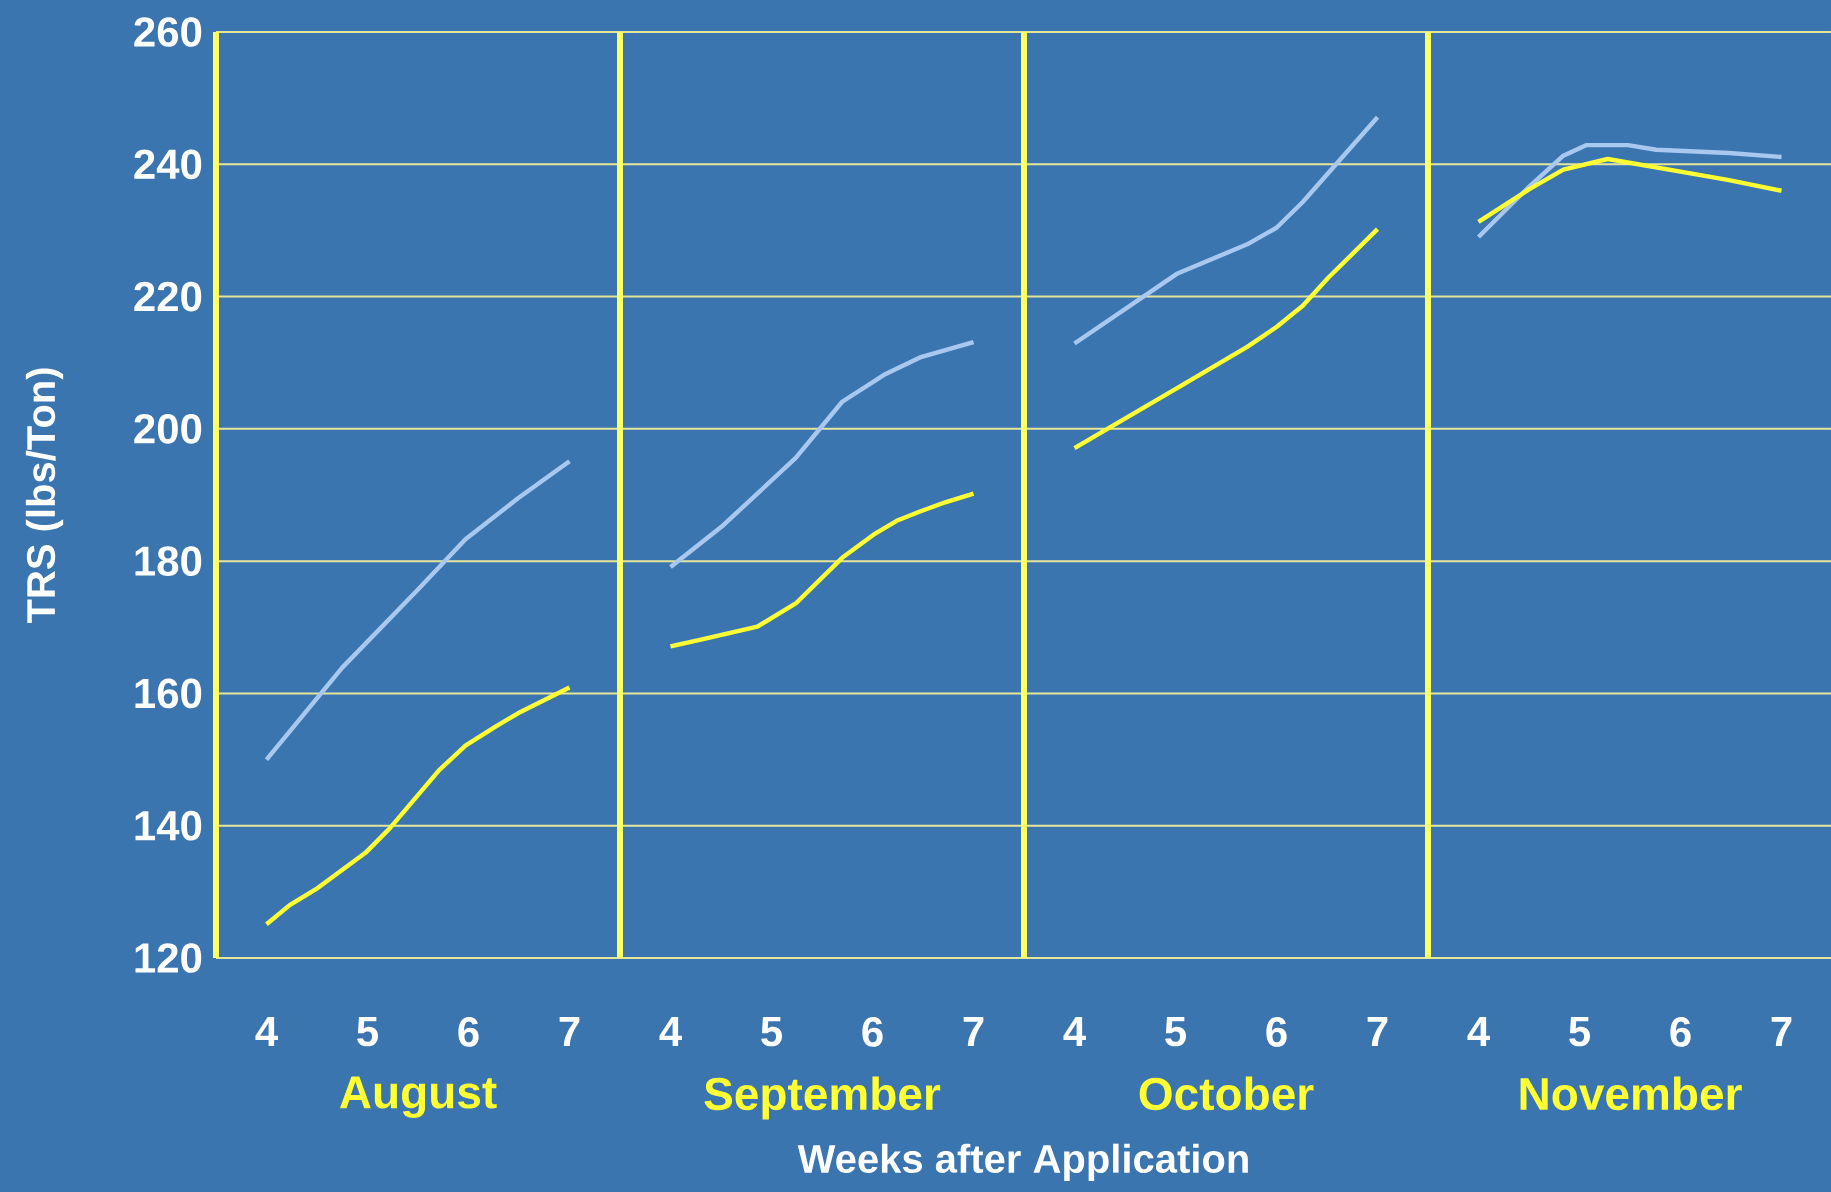 This screenshot has width=1831, height=1192. What do you see at coordinates (418, 1097) in the screenshot?
I see `x-axis-title: August` at bounding box center [418, 1097].